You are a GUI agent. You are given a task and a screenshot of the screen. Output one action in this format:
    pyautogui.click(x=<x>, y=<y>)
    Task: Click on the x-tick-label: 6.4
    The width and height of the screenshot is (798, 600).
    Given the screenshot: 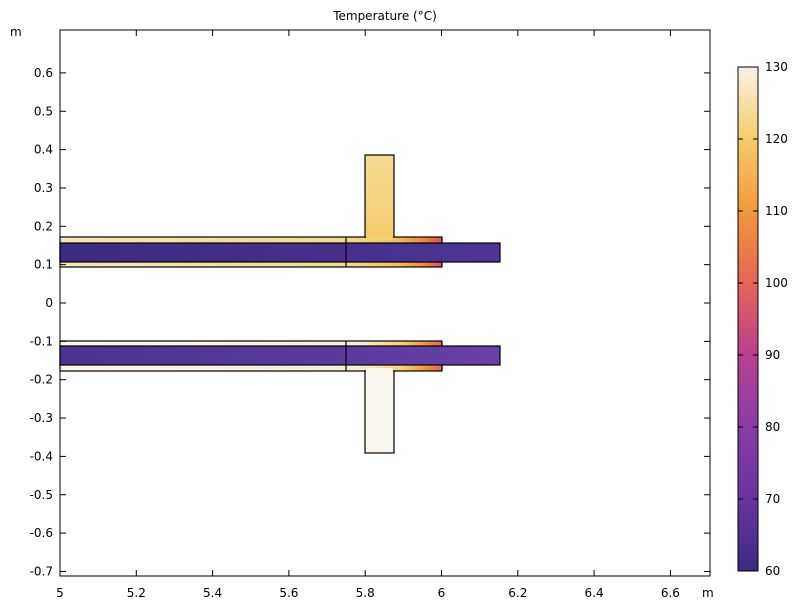 What is the action you would take?
    pyautogui.click(x=594, y=593)
    